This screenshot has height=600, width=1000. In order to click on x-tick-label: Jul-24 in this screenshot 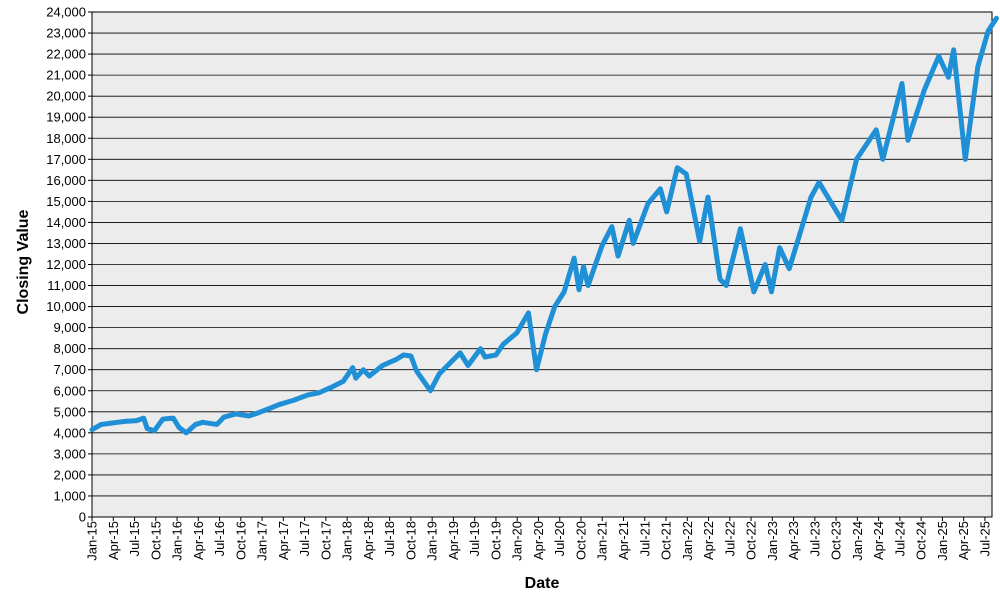, I will do `click(899, 538)`.